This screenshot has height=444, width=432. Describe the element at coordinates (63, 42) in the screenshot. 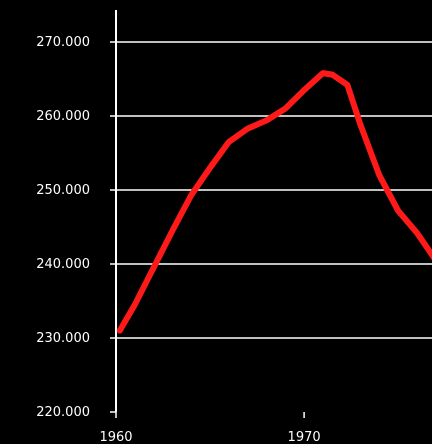

I see `y-tick-label: 270.000` at that location.